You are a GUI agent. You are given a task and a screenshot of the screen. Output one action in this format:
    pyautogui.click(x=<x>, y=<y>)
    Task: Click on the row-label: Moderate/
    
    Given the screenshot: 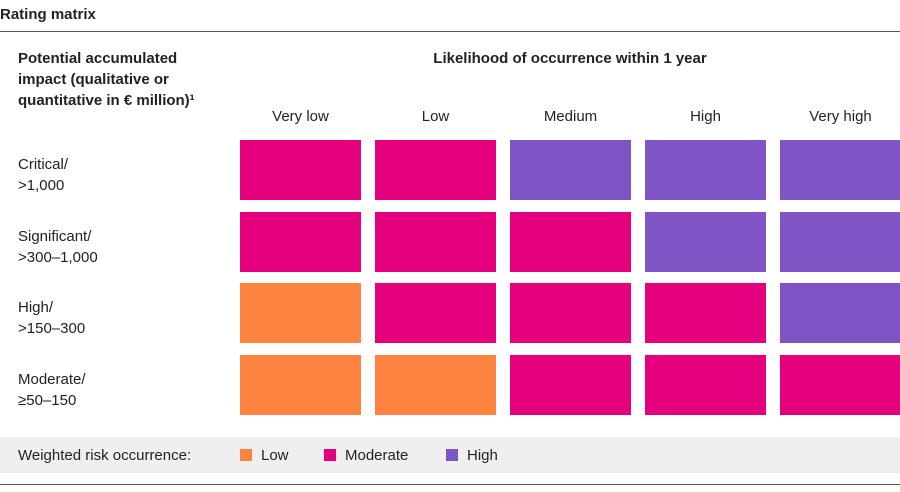 What is the action you would take?
    pyautogui.click(x=52, y=379)
    